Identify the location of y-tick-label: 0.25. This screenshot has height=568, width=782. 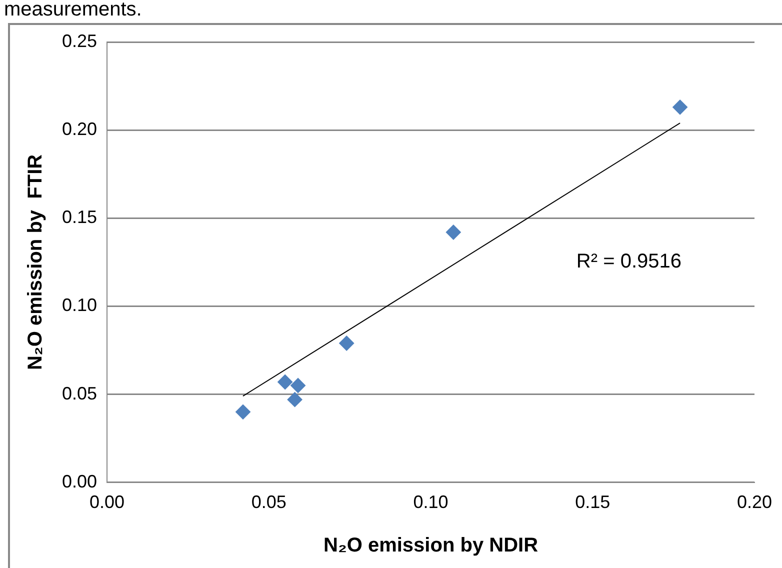
(80, 40).